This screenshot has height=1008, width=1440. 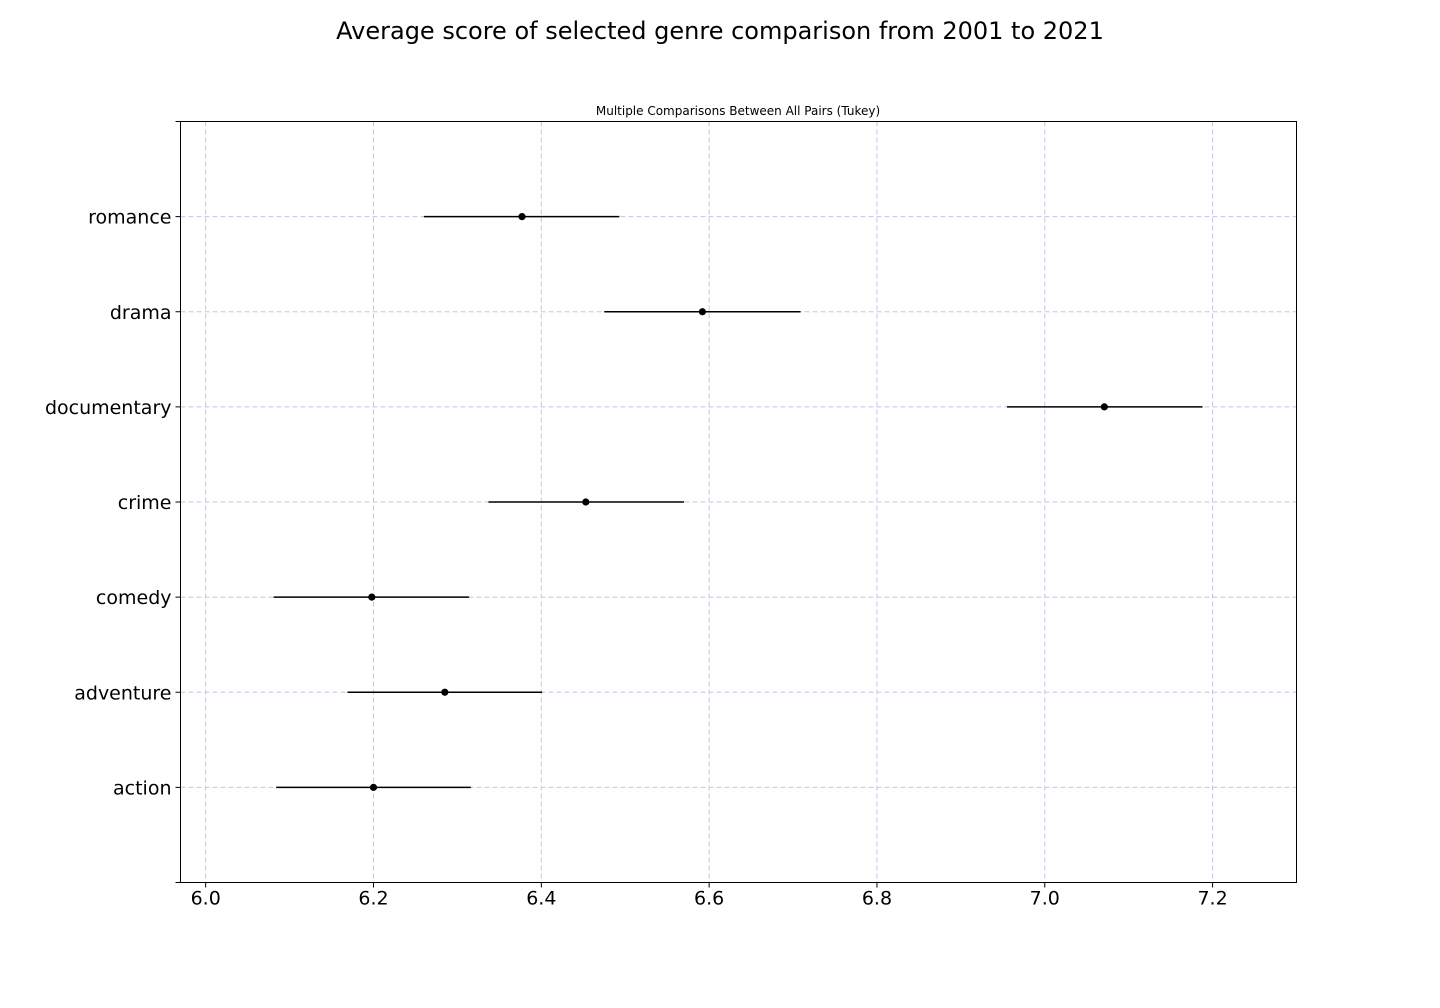 What do you see at coordinates (586, 502) in the screenshot?
I see `mean-marker-crime` at bounding box center [586, 502].